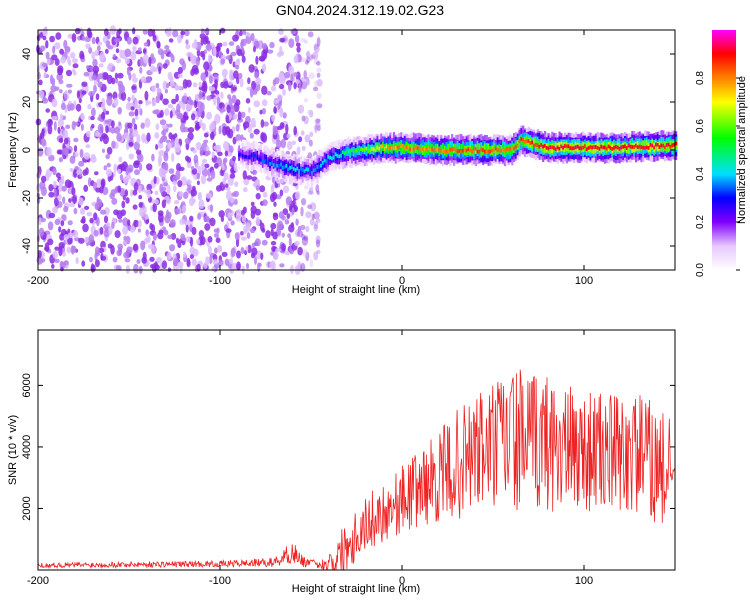  I want to click on y-tick-label: -20, so click(27, 198).